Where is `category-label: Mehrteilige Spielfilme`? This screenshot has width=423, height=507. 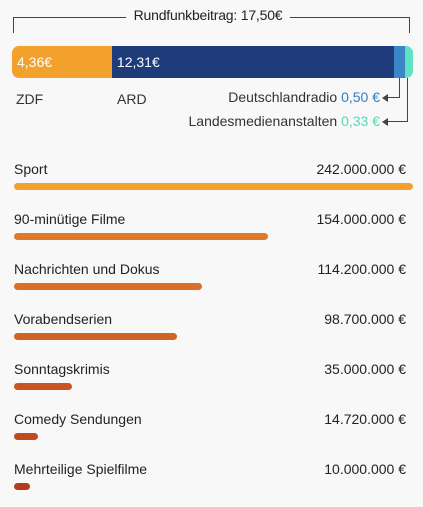
category-label: Mehrteilige Spielfilme is located at coordinates (81, 469).